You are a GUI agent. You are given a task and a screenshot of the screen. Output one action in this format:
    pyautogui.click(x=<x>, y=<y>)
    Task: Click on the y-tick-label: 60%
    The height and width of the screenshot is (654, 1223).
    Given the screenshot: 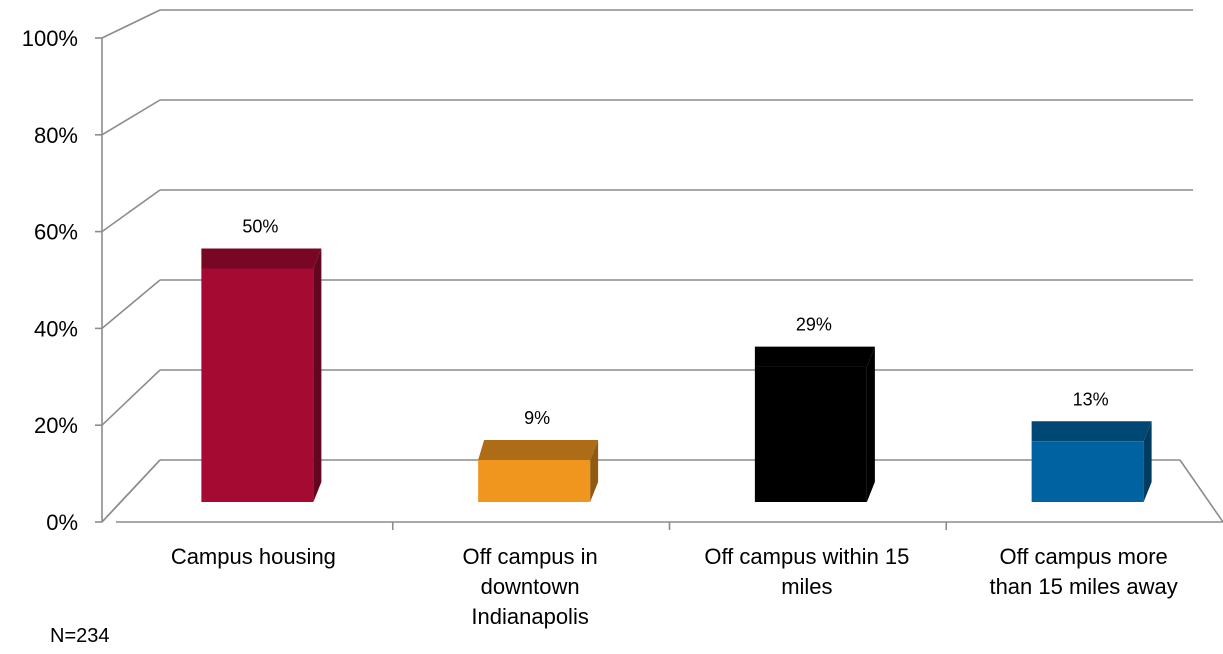 What is the action you would take?
    pyautogui.click(x=56, y=232)
    